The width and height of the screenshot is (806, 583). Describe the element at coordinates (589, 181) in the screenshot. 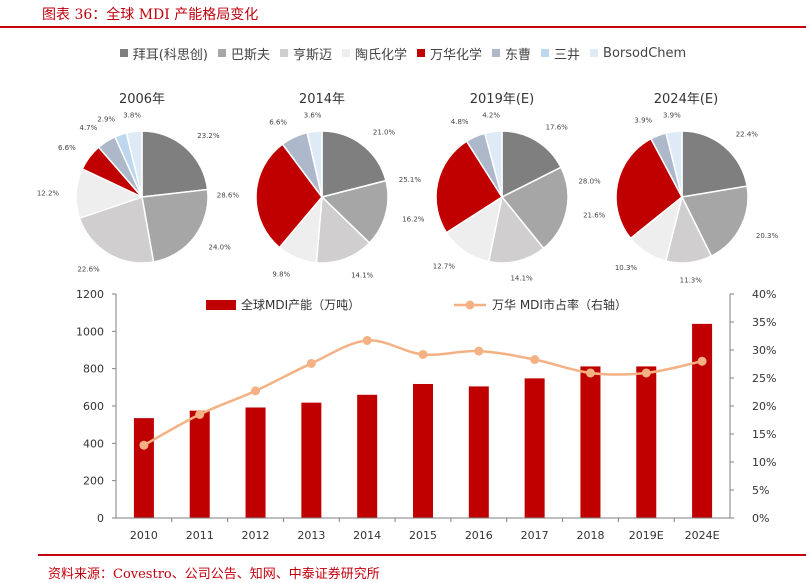

I see `pie-slice-label: 28.0%` at that location.